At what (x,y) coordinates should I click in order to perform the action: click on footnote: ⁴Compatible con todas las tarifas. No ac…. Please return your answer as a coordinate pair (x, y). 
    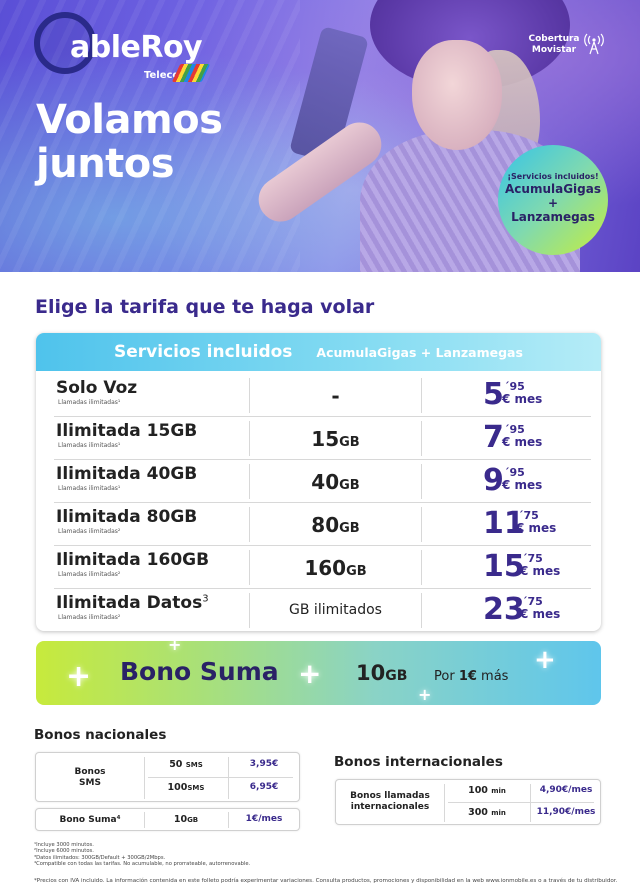
    Looking at the image, I should click on (142, 864).